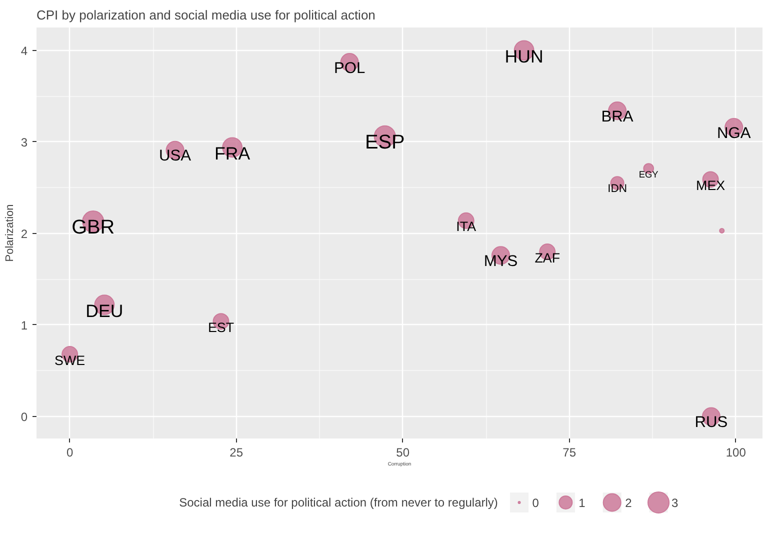 This screenshot has height=534, width=782. What do you see at coordinates (105, 310) in the screenshot?
I see `annotation: DEU` at bounding box center [105, 310].